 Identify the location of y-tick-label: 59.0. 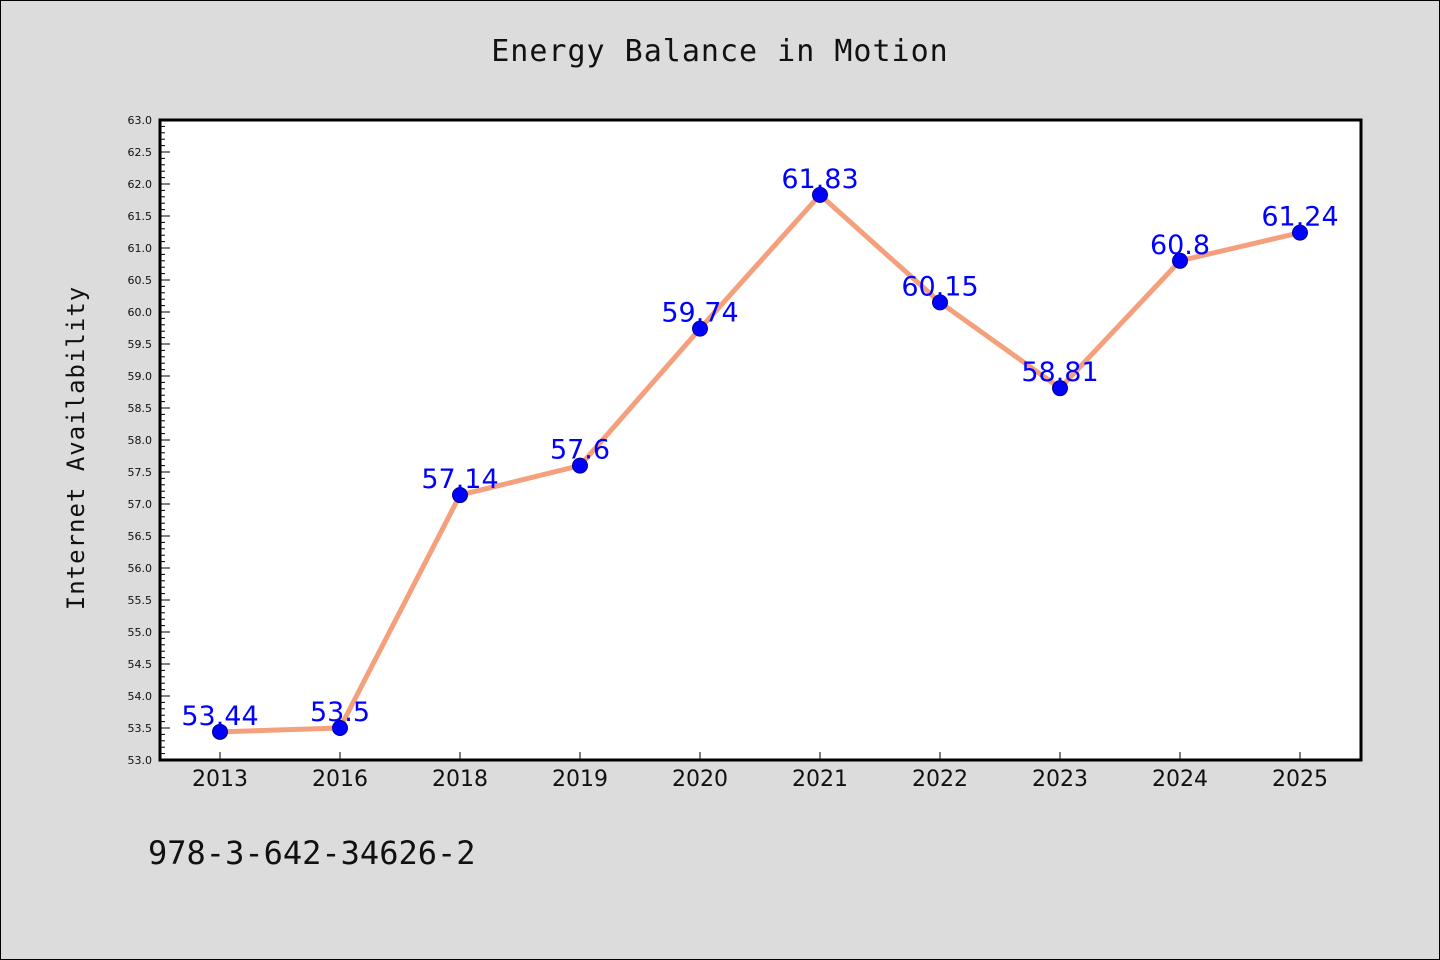
(140, 376).